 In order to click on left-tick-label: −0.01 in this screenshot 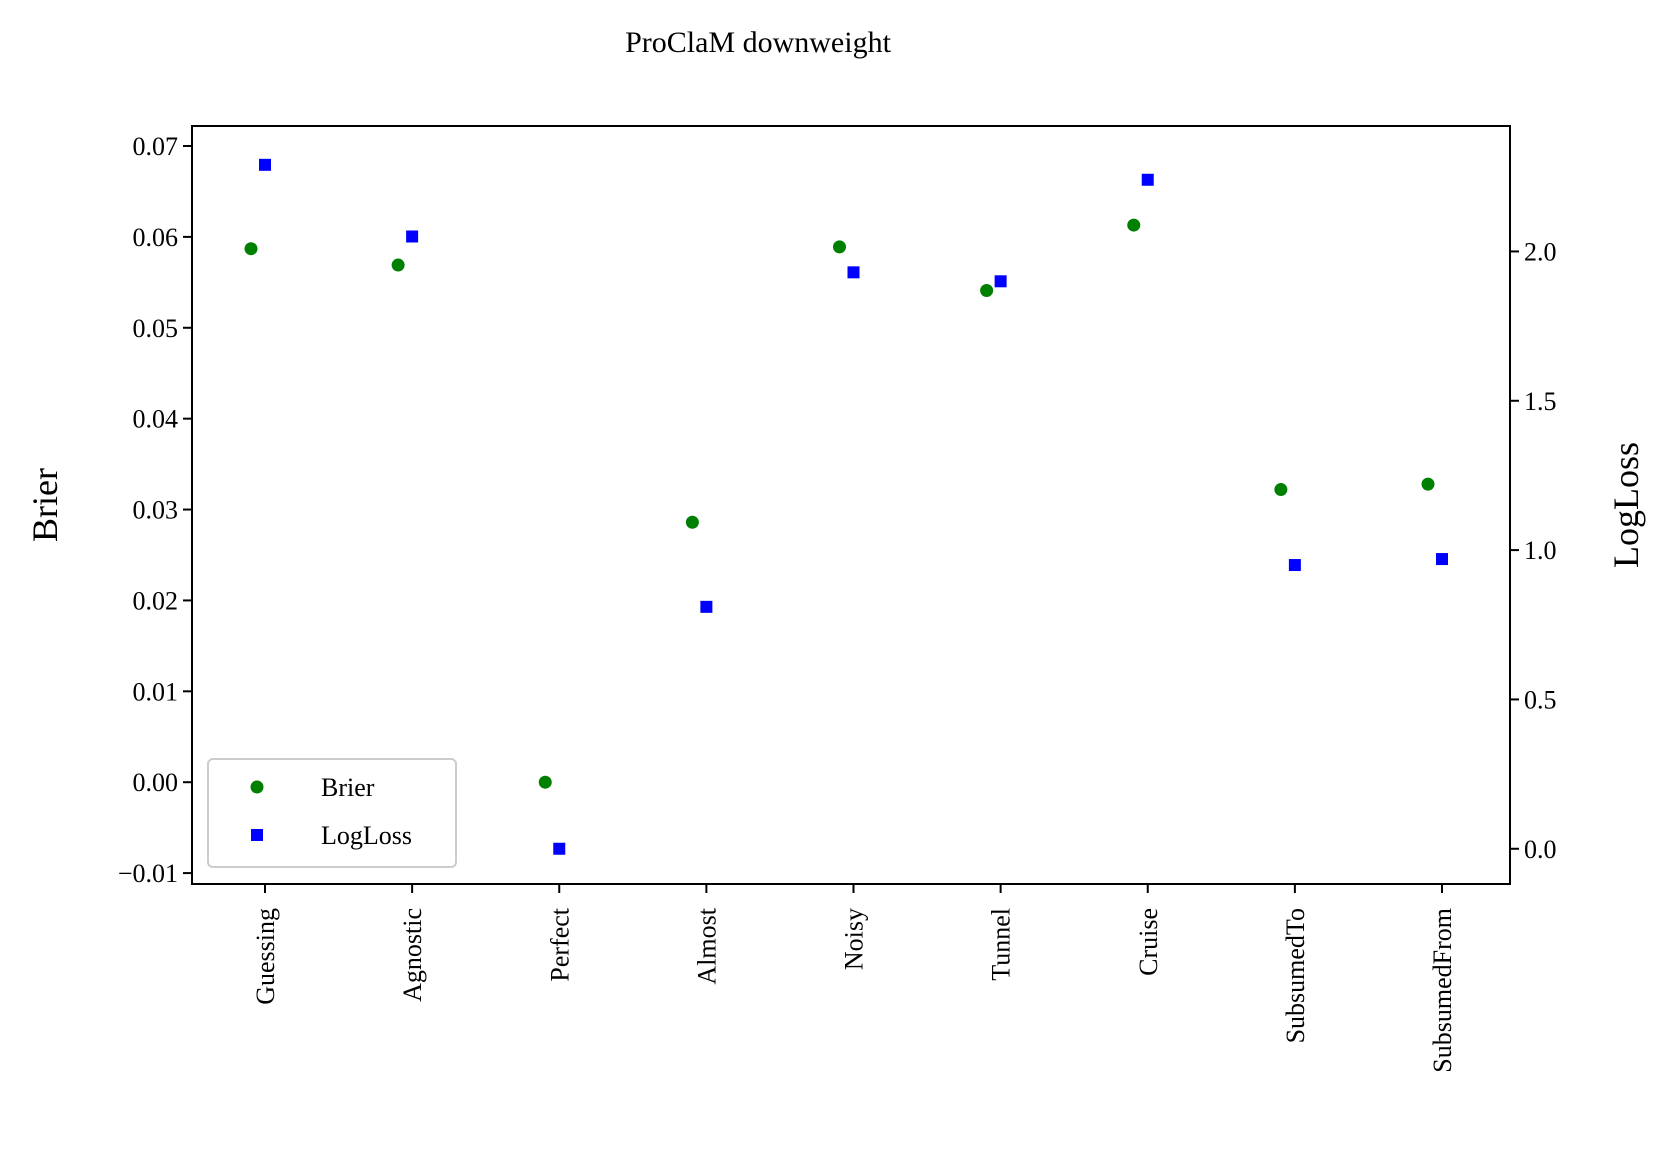, I will do `click(148, 873)`.